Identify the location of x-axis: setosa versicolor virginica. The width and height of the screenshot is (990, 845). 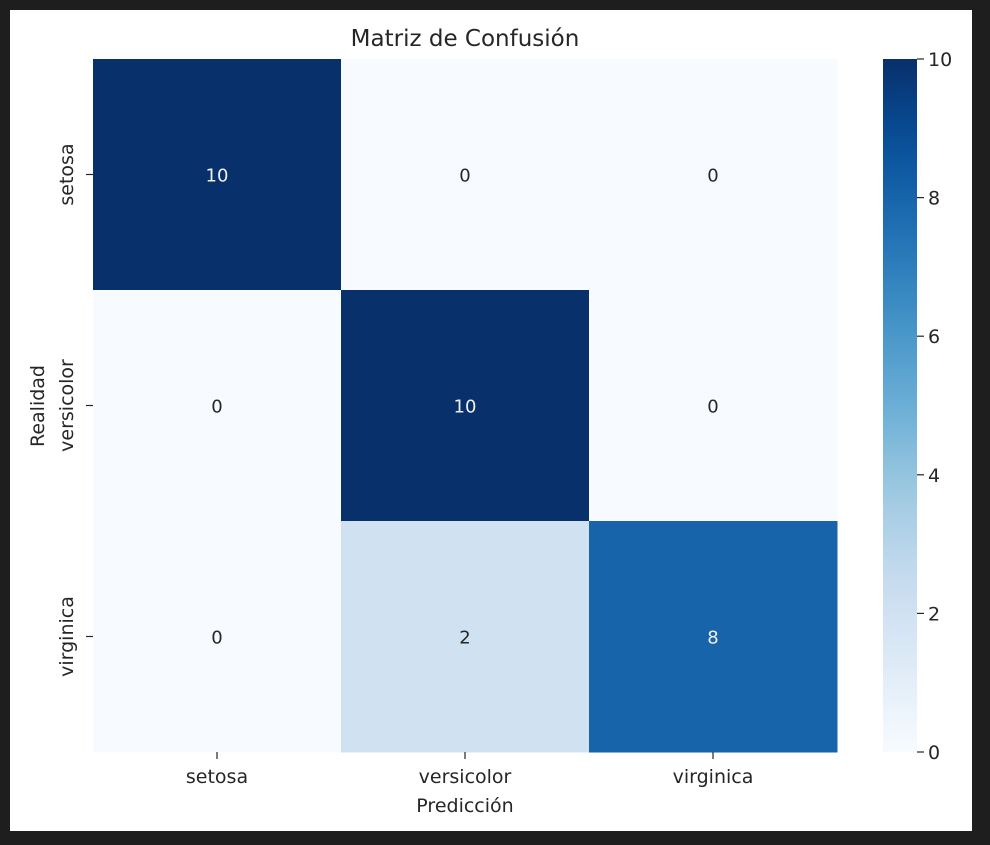
(469, 770).